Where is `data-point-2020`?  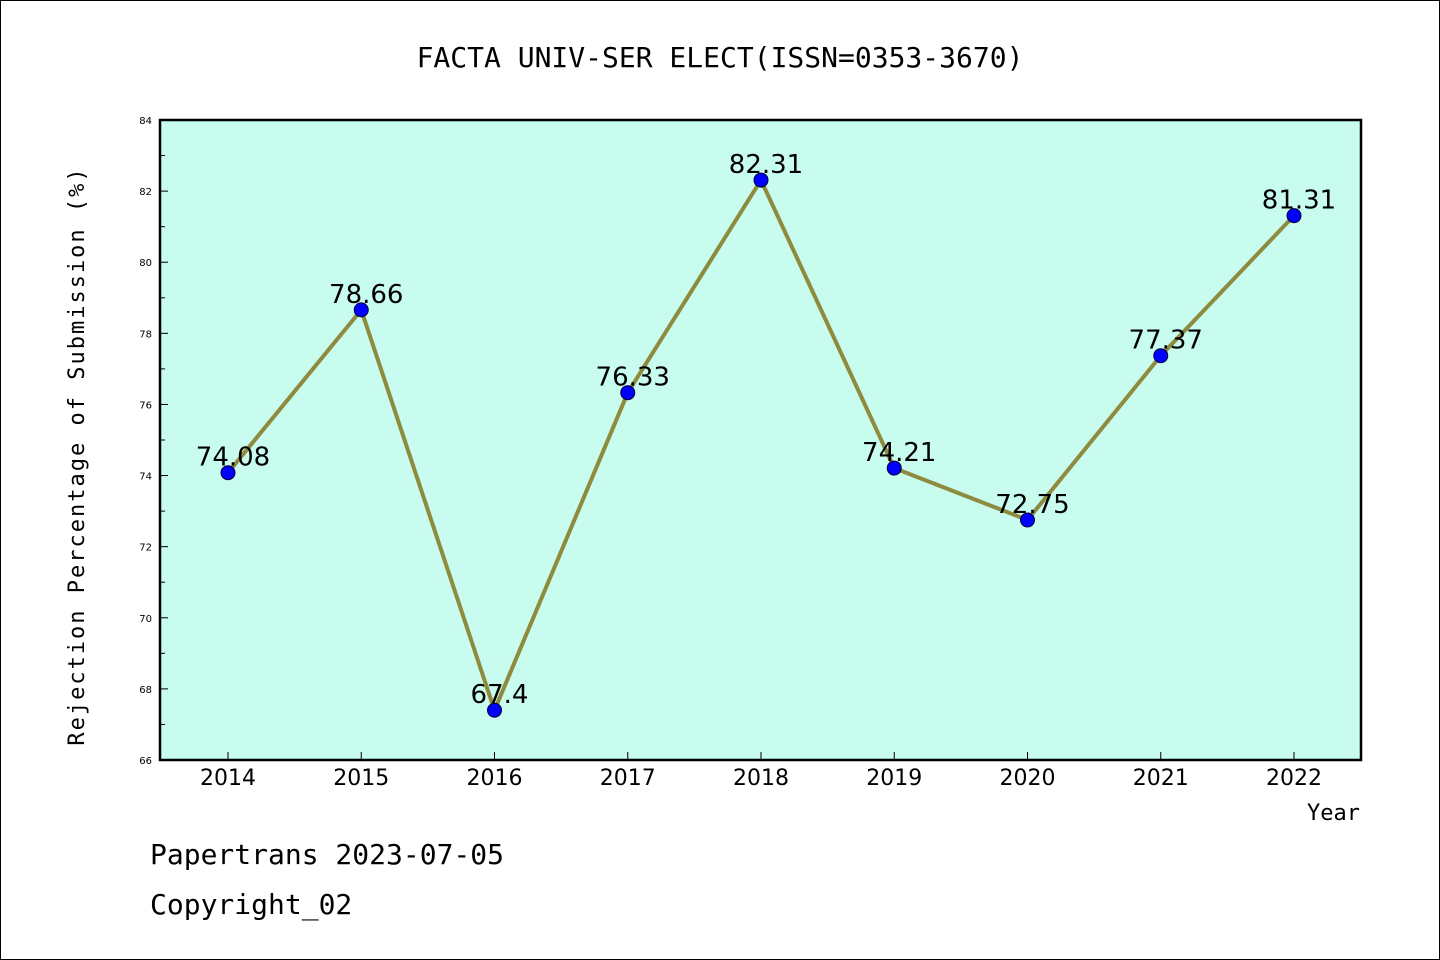
data-point-2020 is located at coordinates (1027, 520).